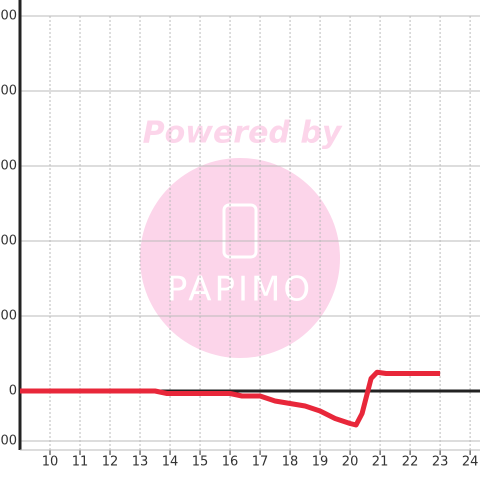 This screenshot has height=484, width=480. Describe the element at coordinates (440, 462) in the screenshot. I see `x-tick-label: 23` at that location.